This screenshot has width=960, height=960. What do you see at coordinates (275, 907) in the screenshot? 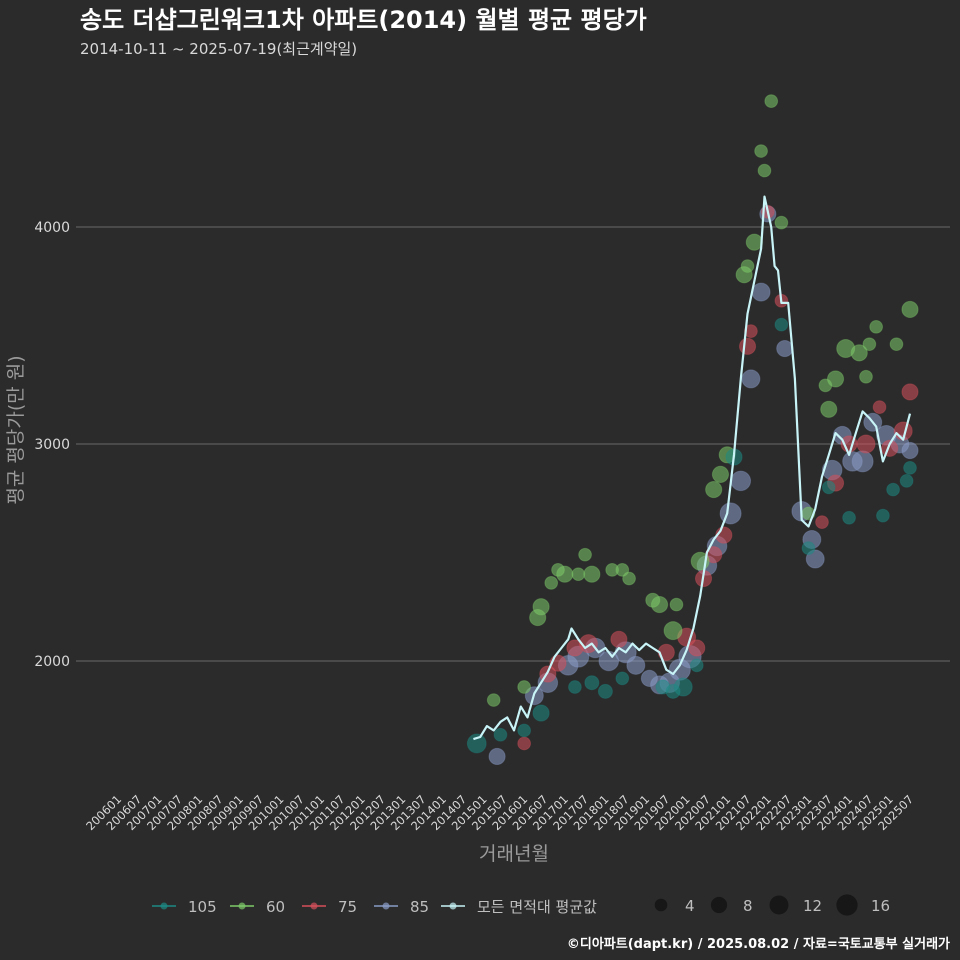
I see `legend-label: 60` at bounding box center [275, 907].